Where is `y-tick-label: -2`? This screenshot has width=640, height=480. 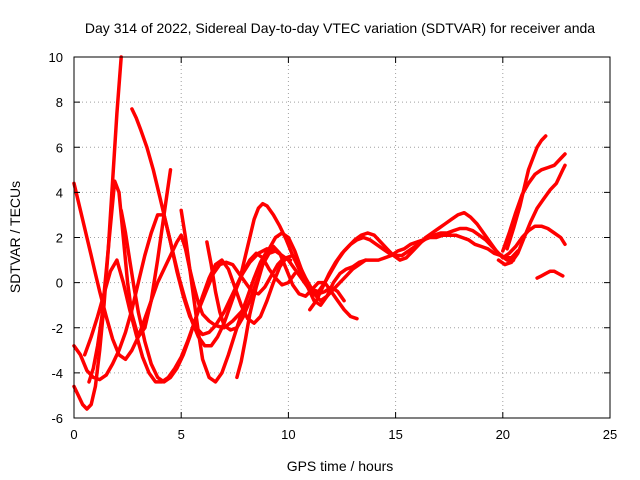
y-tick-label: -2 is located at coordinates (57, 328).